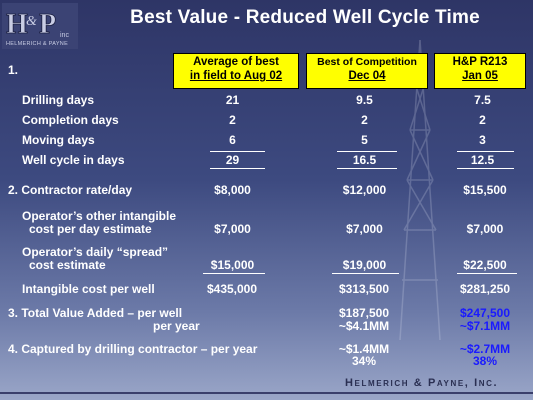 This screenshot has height=400, width=533. I want to click on column-header-competition: Best of Competition Dec 04, so click(367, 71).